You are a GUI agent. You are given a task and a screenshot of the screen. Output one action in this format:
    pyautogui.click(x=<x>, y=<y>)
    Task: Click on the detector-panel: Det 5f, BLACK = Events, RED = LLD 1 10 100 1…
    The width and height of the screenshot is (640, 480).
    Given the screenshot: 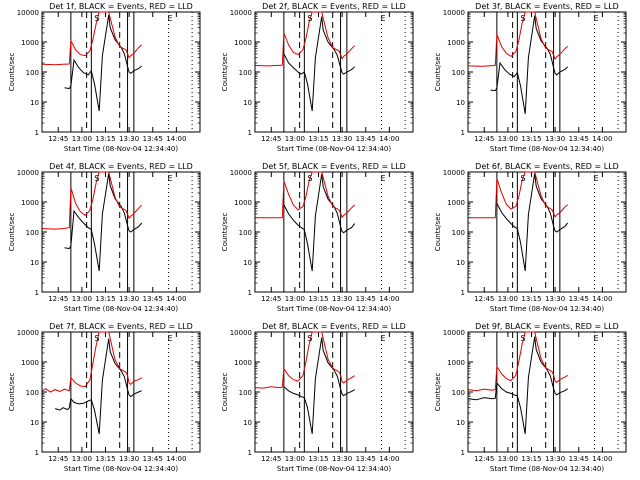 What is the action you would take?
    pyautogui.click(x=319, y=240)
    